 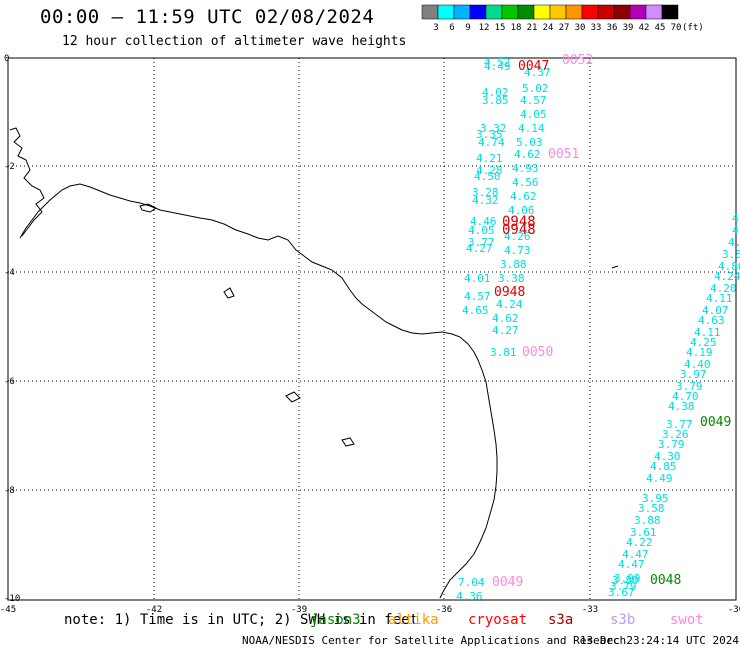 What do you see at coordinates (734, 610) in the screenshot?
I see `x-tick-label: -30` at bounding box center [734, 610].